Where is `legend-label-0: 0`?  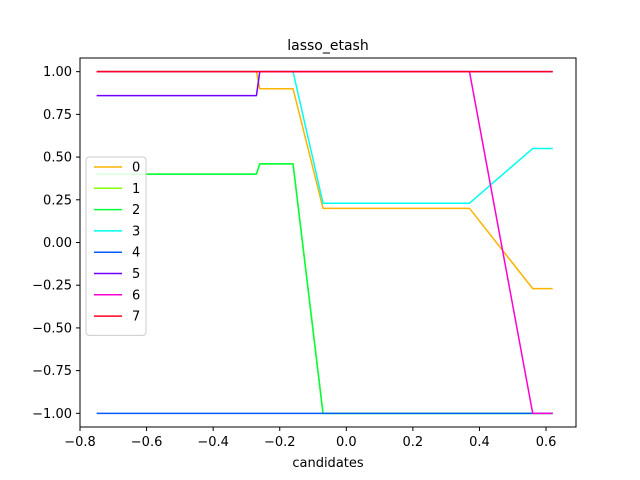 legend-label-0: 0 is located at coordinates (136, 168).